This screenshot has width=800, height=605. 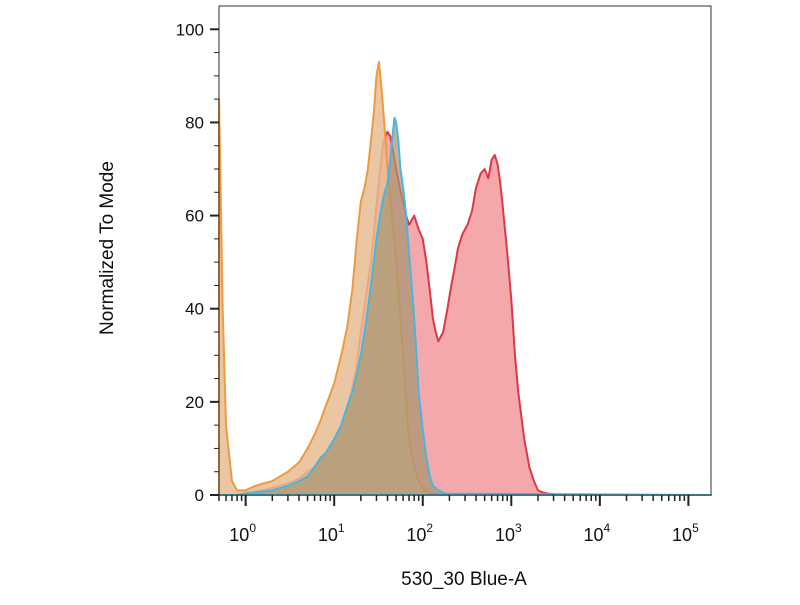 I want to click on x-tick-label: 10², so click(x=419, y=533).